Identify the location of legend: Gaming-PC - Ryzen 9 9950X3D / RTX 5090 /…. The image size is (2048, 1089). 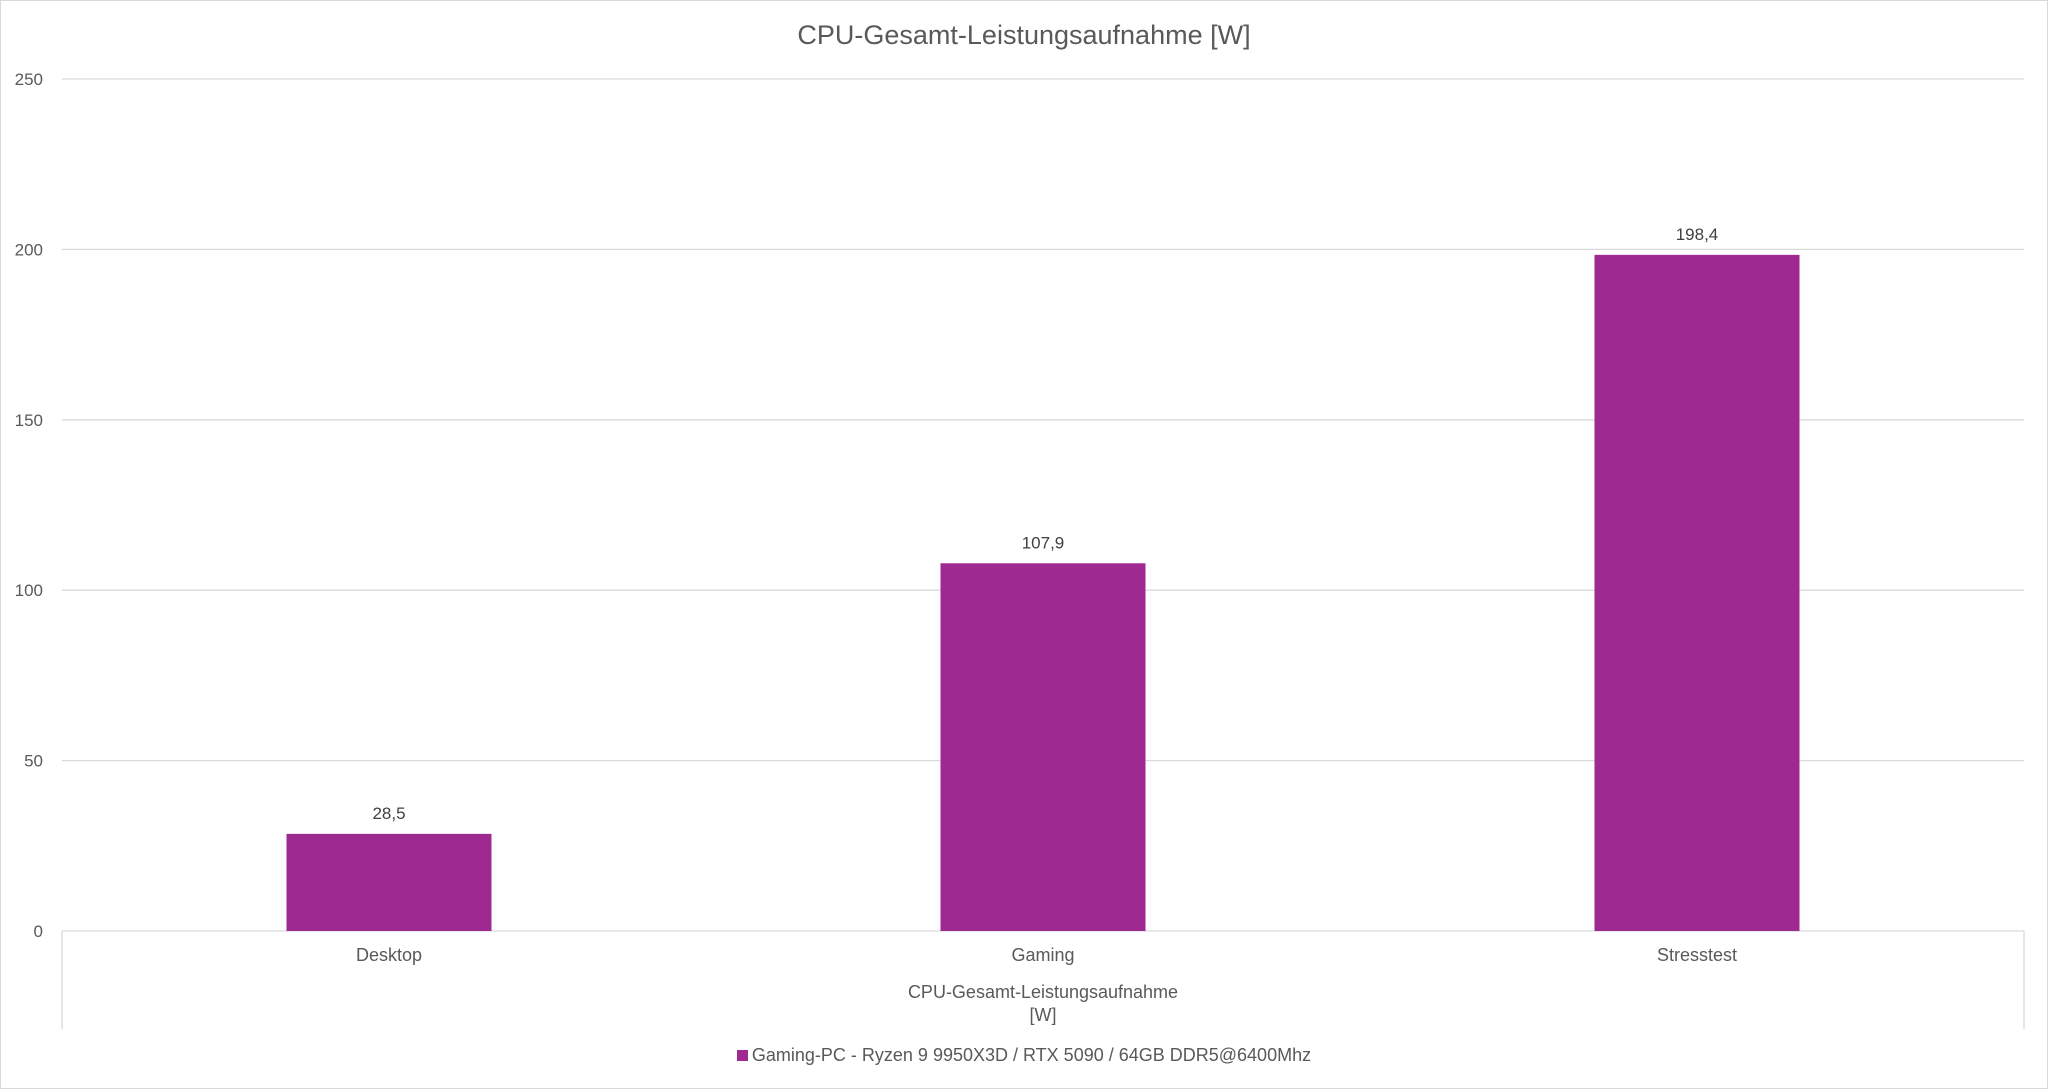
(1024, 1055).